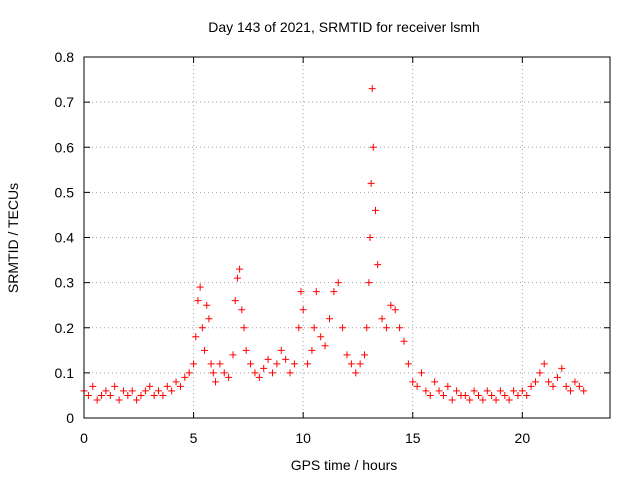  I want to click on y-tick-label: 0.4, so click(65, 238).